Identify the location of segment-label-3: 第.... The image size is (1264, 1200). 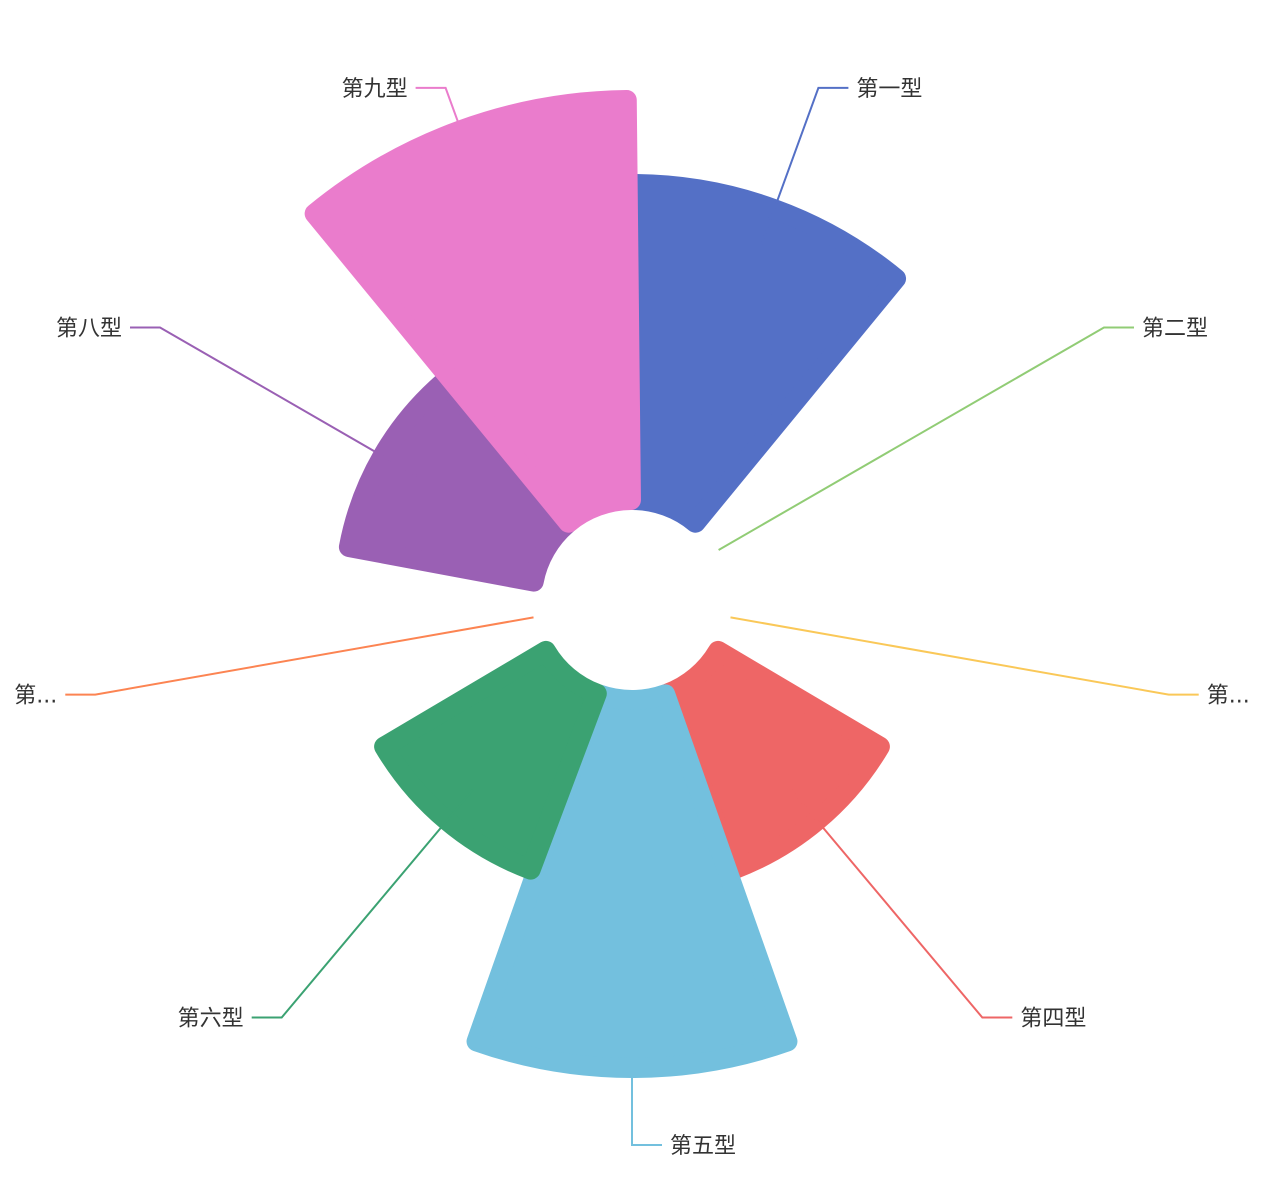
(1228, 696).